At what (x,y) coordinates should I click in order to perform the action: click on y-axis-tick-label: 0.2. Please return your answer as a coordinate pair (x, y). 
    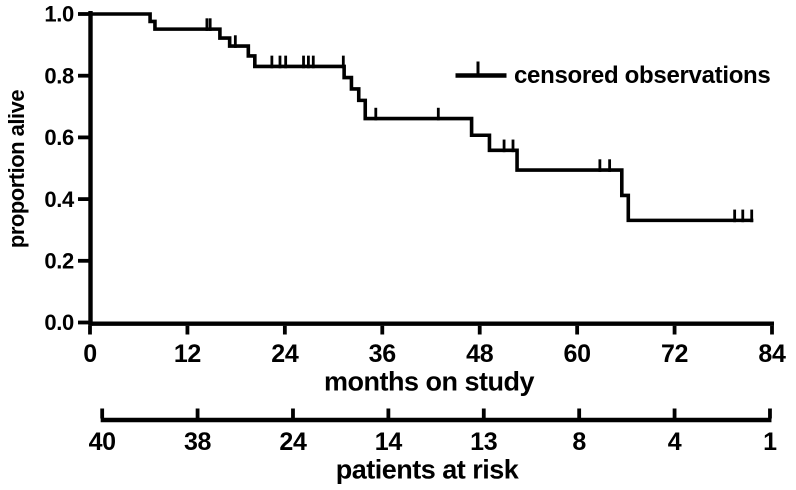
    Looking at the image, I should click on (59, 261).